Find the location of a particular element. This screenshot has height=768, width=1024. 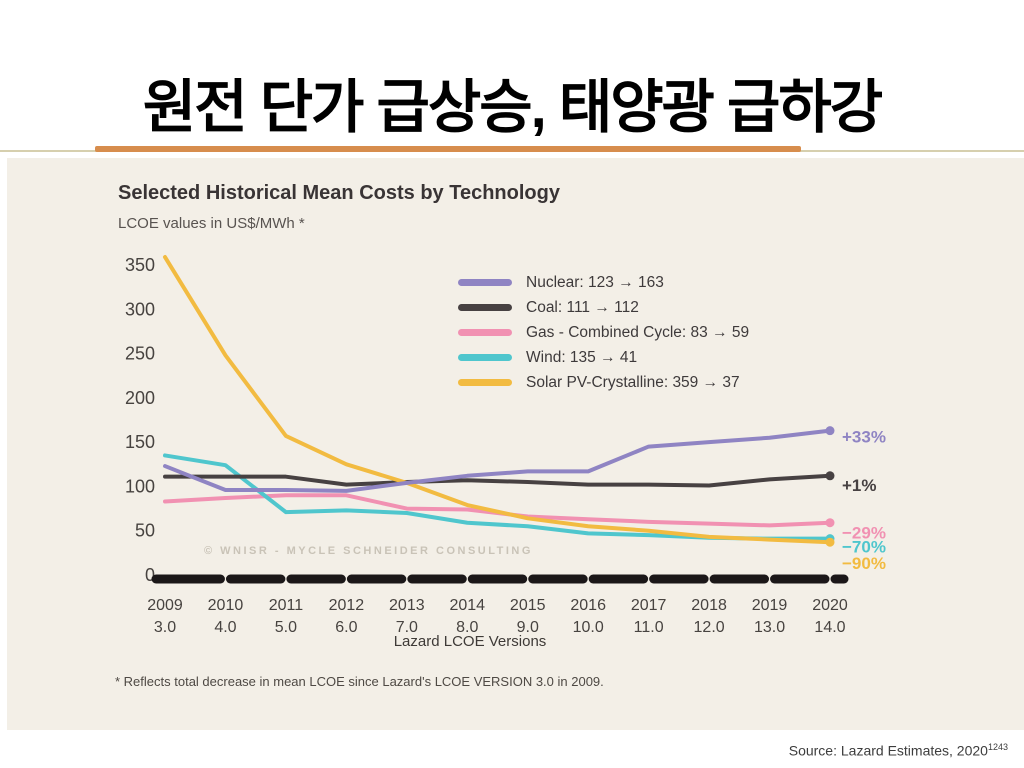

x-tick-version: 7.0 is located at coordinates (407, 627).